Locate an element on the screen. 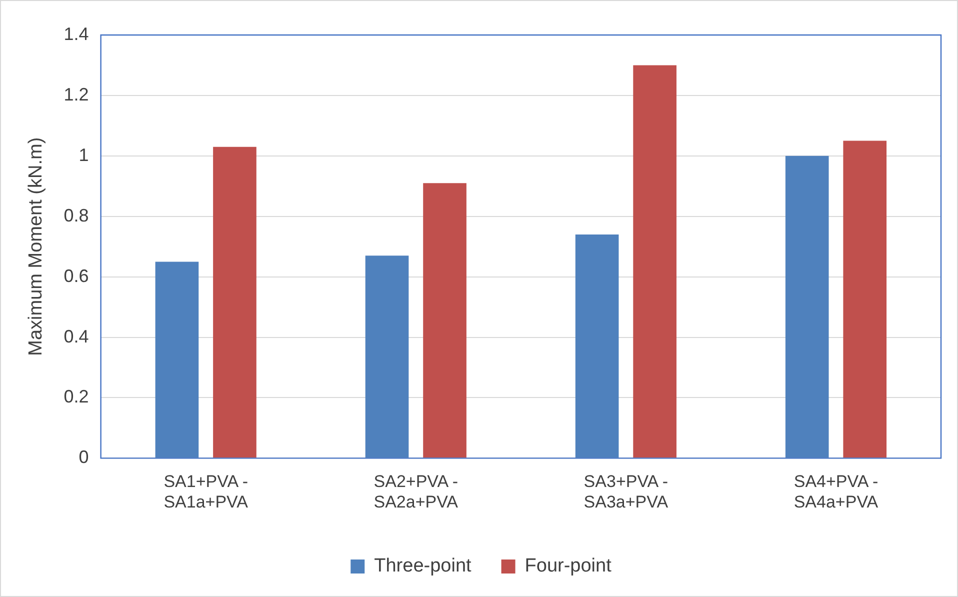  x-tick-label: SA1+PVA - SA1a+PVA is located at coordinates (206, 492).